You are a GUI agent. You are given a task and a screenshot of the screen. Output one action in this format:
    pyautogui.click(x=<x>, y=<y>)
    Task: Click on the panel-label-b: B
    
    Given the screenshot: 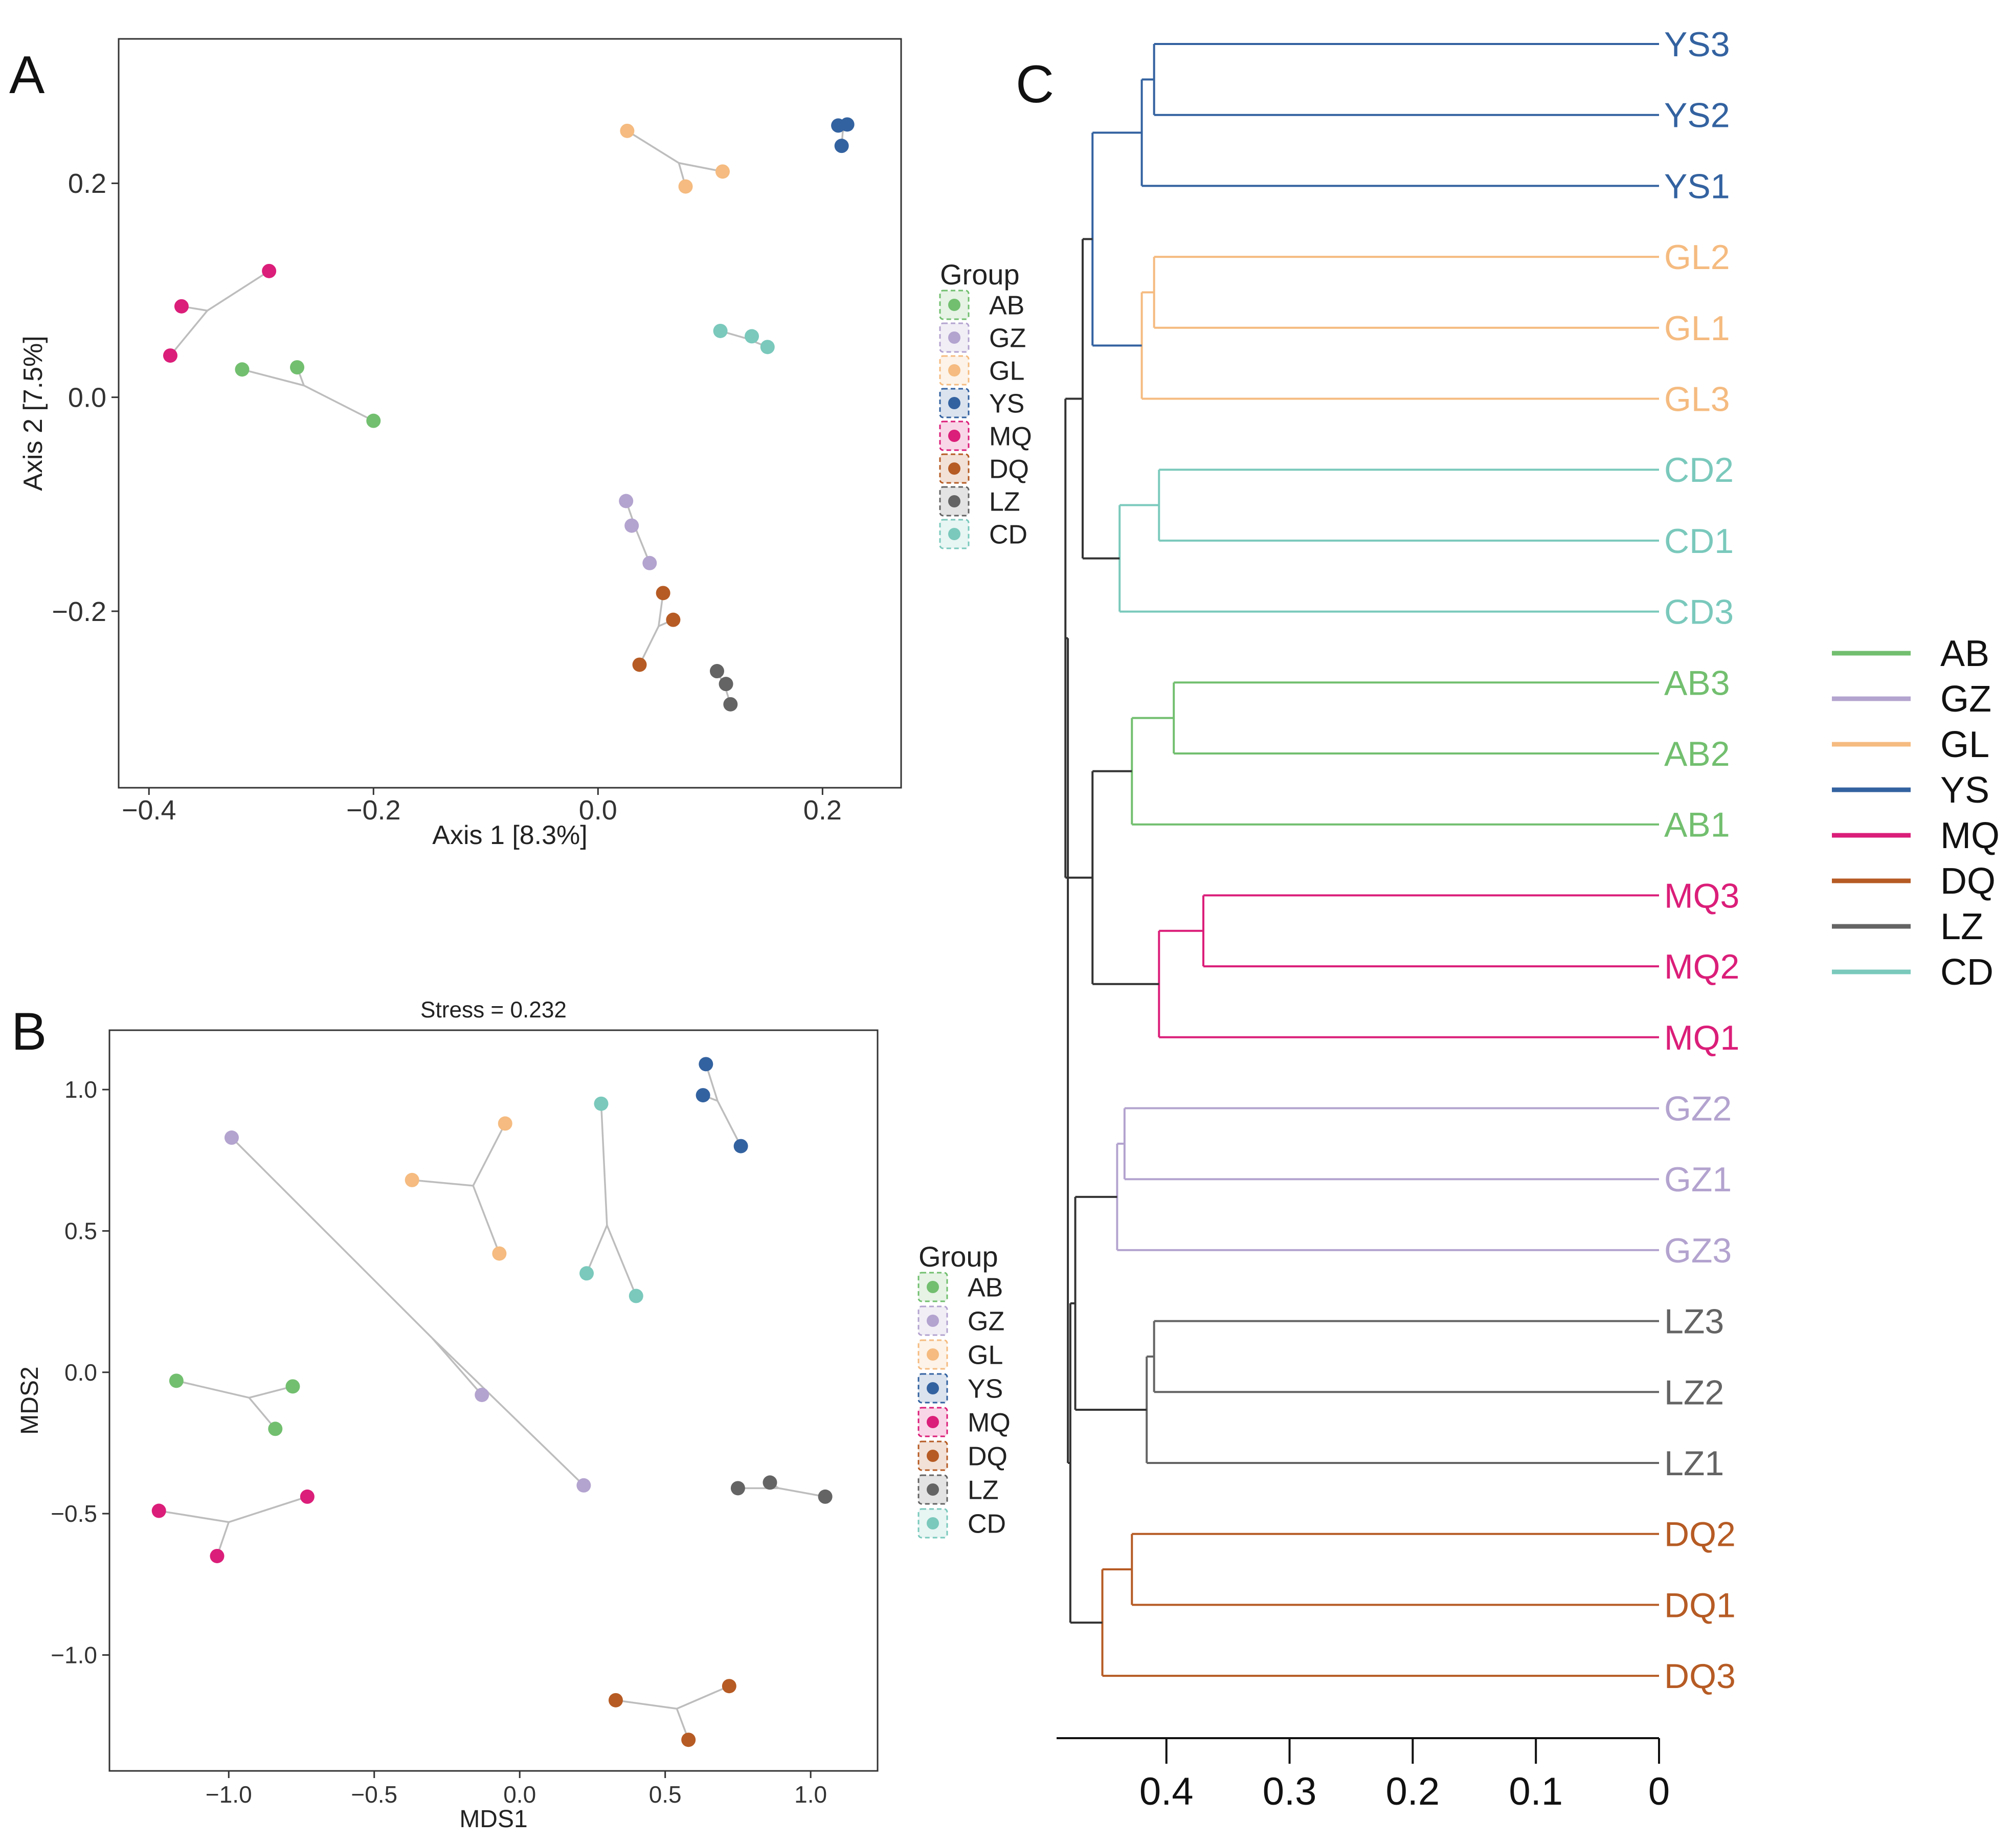 What is the action you would take?
    pyautogui.click(x=29, y=1031)
    